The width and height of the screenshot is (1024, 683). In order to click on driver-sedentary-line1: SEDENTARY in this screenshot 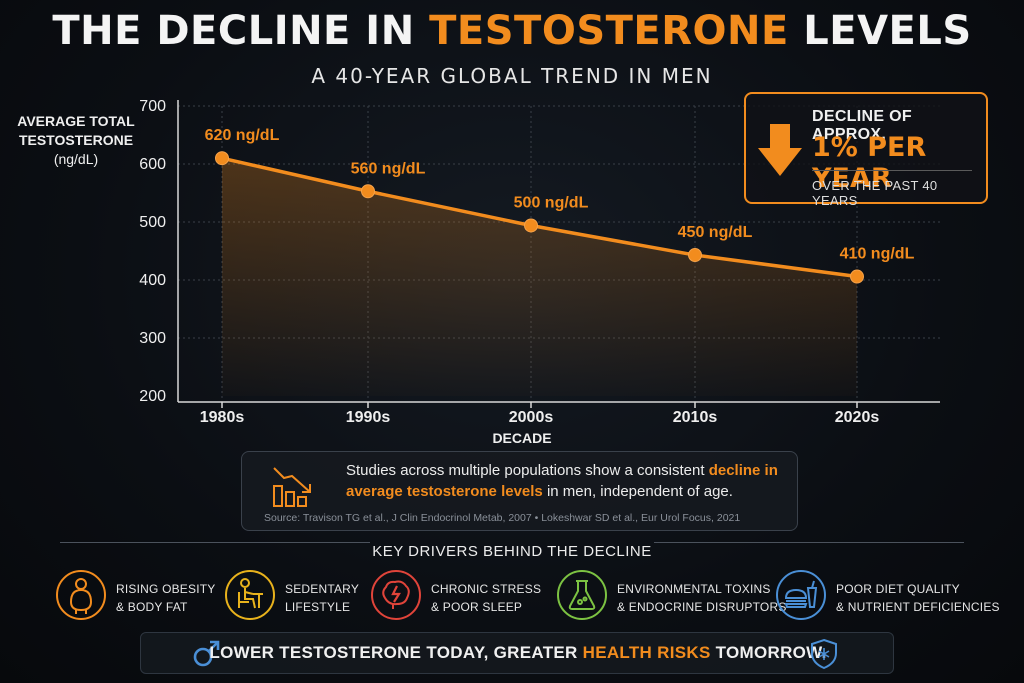, I will do `click(322, 589)`.